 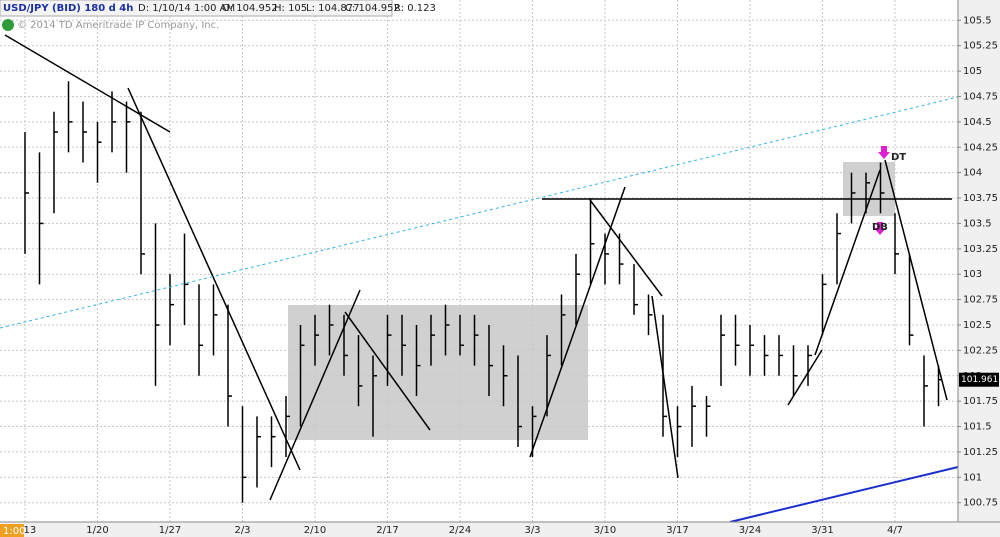 I want to click on x-tick-label: 3/10, so click(x=605, y=530).